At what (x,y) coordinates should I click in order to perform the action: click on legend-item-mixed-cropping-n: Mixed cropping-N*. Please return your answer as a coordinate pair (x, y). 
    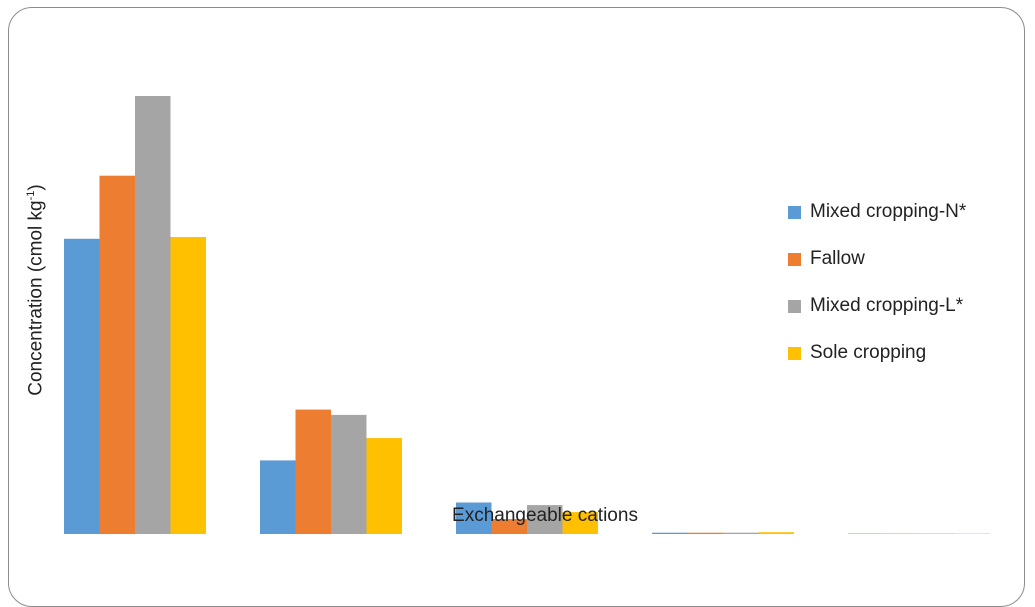
    Looking at the image, I should click on (908, 212).